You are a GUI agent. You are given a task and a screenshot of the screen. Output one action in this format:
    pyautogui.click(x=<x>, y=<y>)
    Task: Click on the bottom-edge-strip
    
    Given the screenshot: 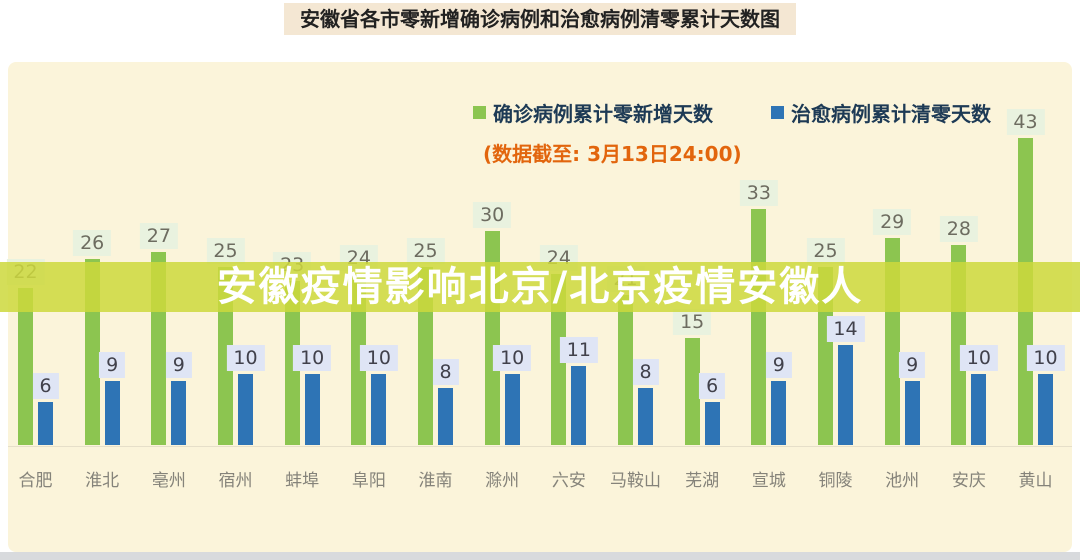 What is the action you would take?
    pyautogui.click(x=540, y=556)
    